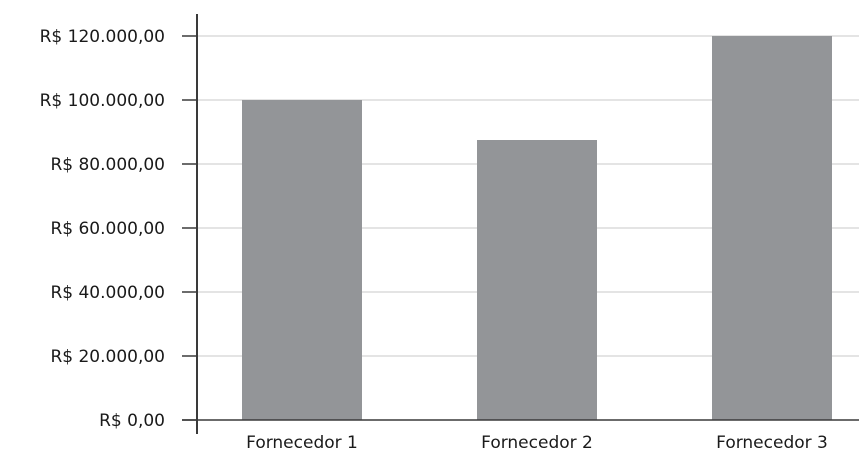 This screenshot has height=459, width=859. What do you see at coordinates (107, 293) in the screenshot?
I see `y-tick-label-2: R$ 40.000,00` at bounding box center [107, 293].